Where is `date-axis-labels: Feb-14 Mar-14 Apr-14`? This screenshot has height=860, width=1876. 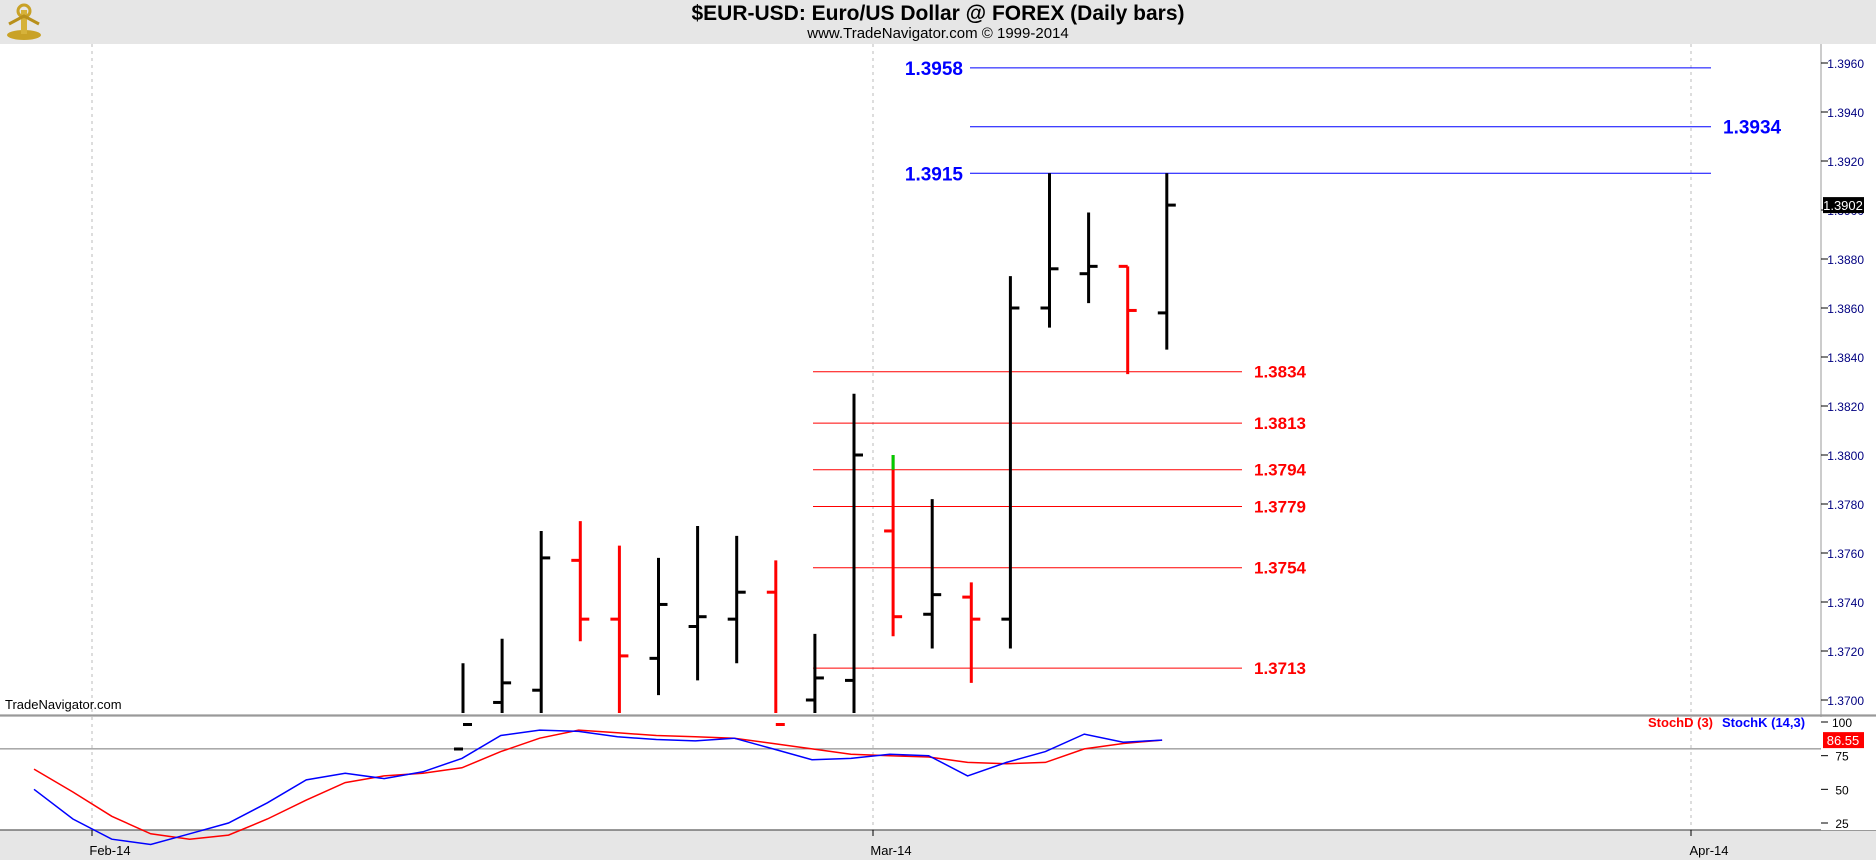
date-axis-labels: Feb-14 Mar-14 Apr-14 is located at coordinates (909, 844).